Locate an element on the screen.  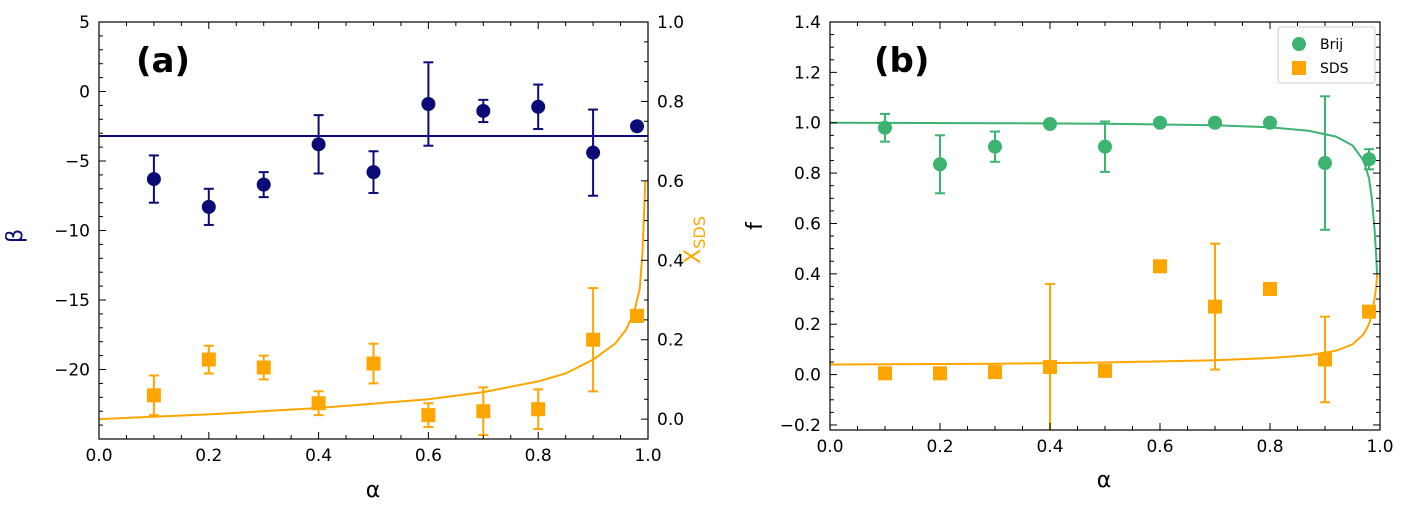
panel-b-xtick-label: 0.8 is located at coordinates (1269, 447).